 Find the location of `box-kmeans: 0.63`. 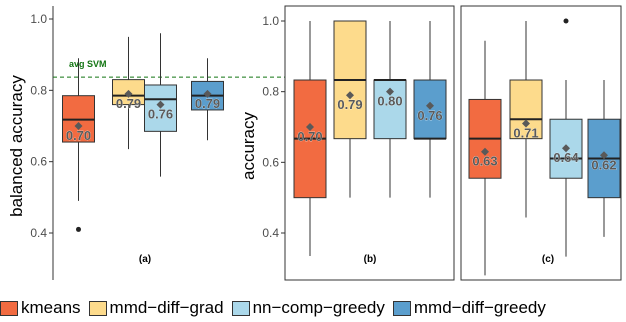

box-kmeans: 0.63 is located at coordinates (485, 158).